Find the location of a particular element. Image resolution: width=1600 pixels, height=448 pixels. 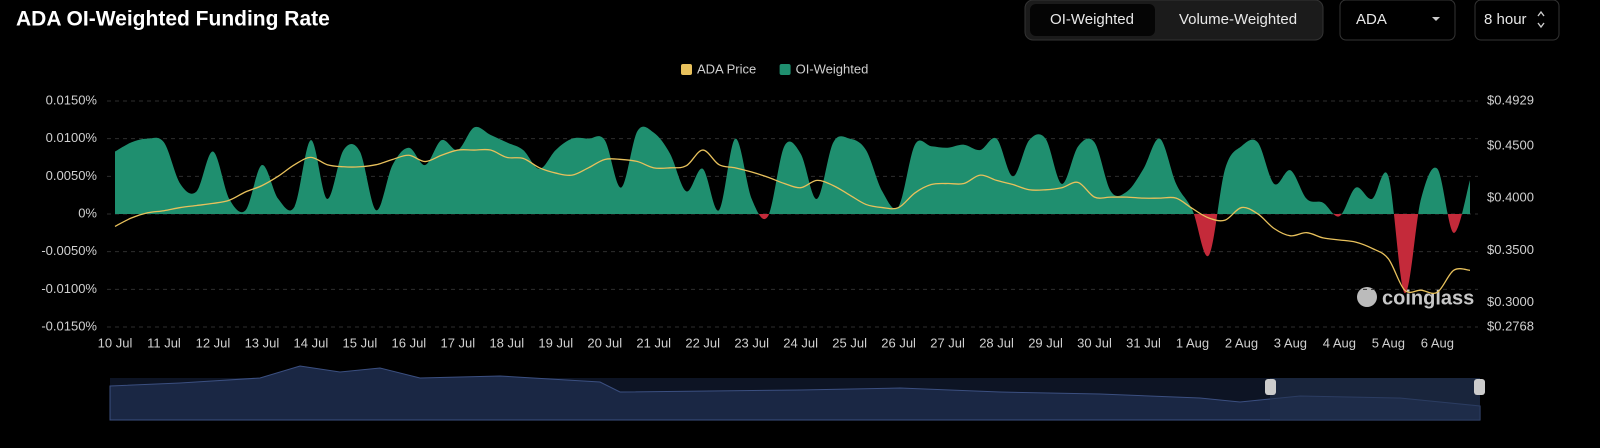

x-tick-label: 11 Jul is located at coordinates (164, 342).